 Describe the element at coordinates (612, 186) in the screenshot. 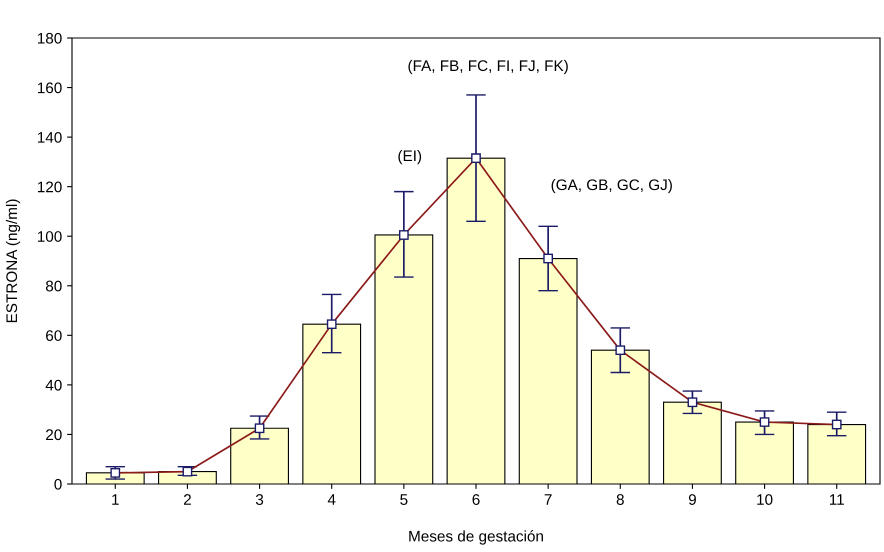

I see `annotation: (GA, GB, GC, GJ)` at that location.